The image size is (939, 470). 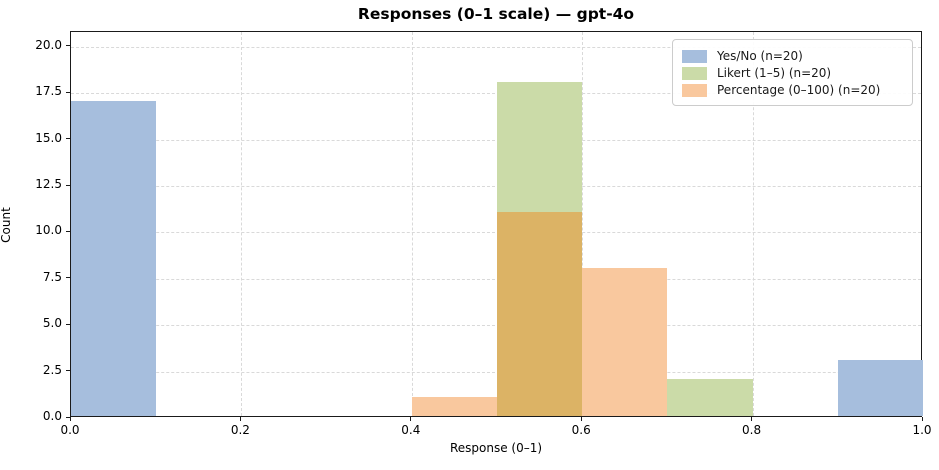 I want to click on x-tick-label: 0.6, so click(x=581, y=430).